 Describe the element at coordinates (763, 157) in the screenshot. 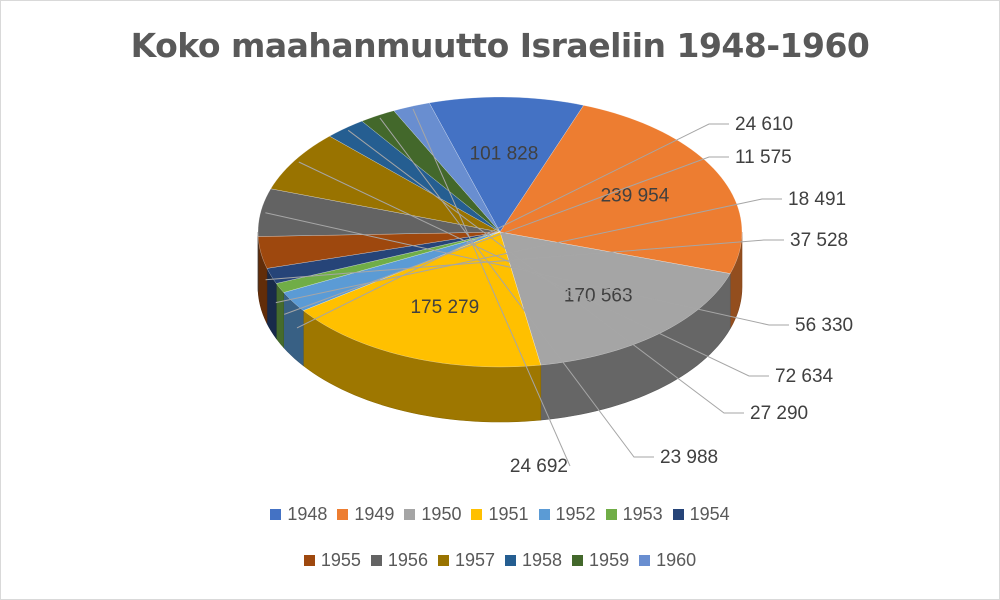

I see `data-label-1953: 11 575` at that location.